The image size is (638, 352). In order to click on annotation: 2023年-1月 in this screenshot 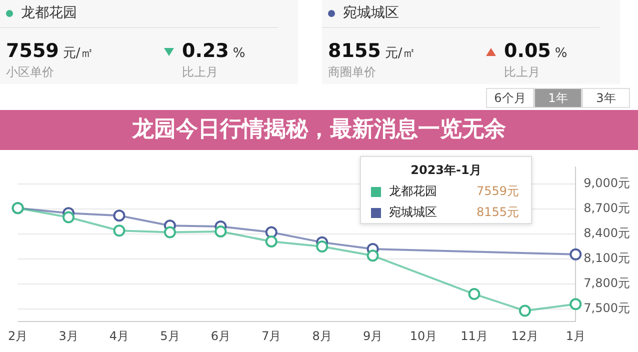, I will do `click(446, 170)`.